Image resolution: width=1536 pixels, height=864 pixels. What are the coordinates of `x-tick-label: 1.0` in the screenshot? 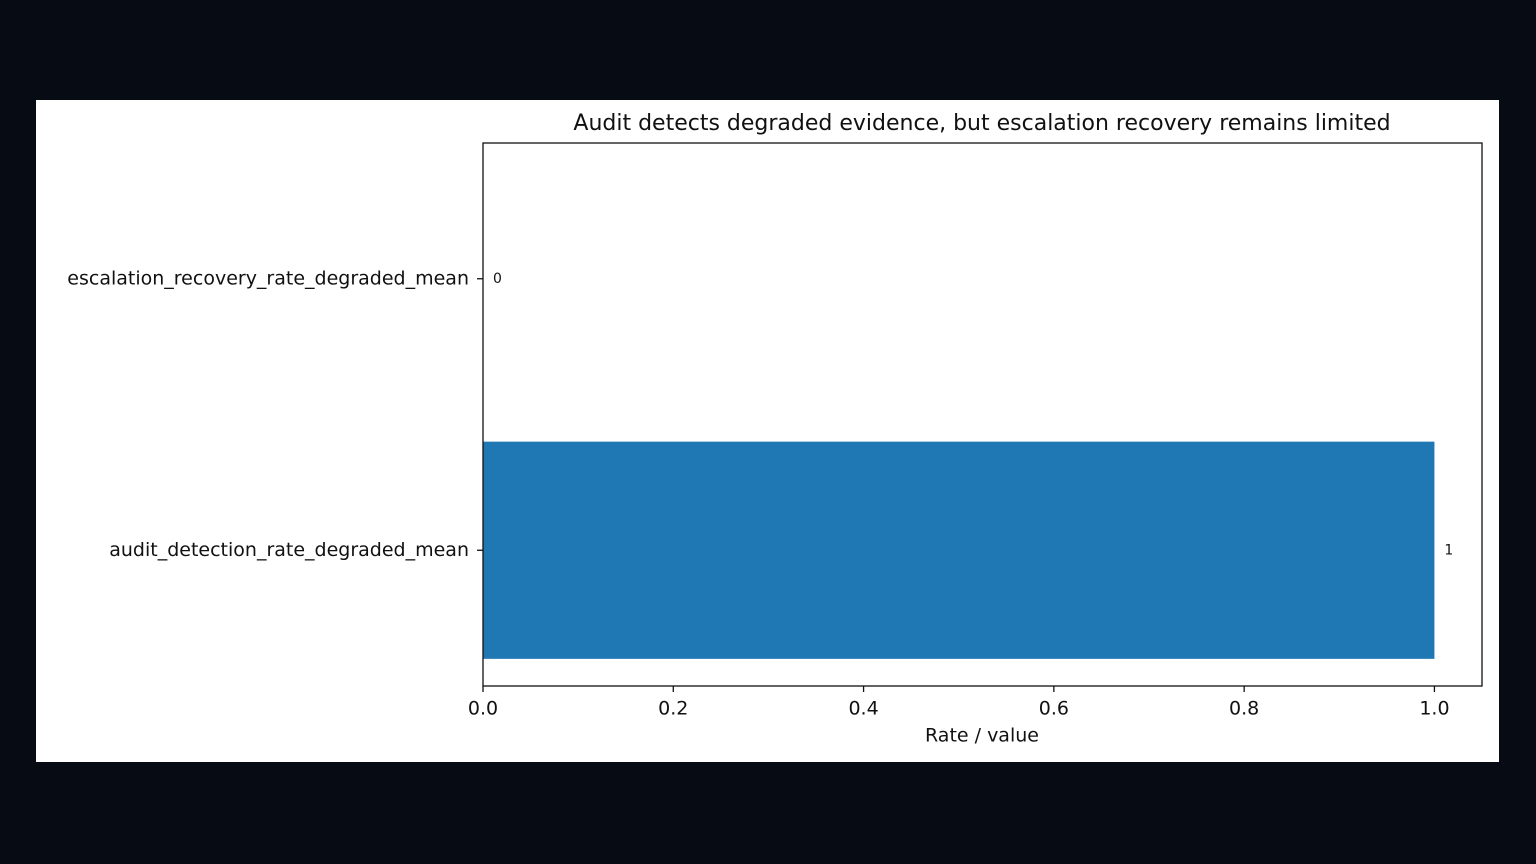 It's located at (1434, 709).